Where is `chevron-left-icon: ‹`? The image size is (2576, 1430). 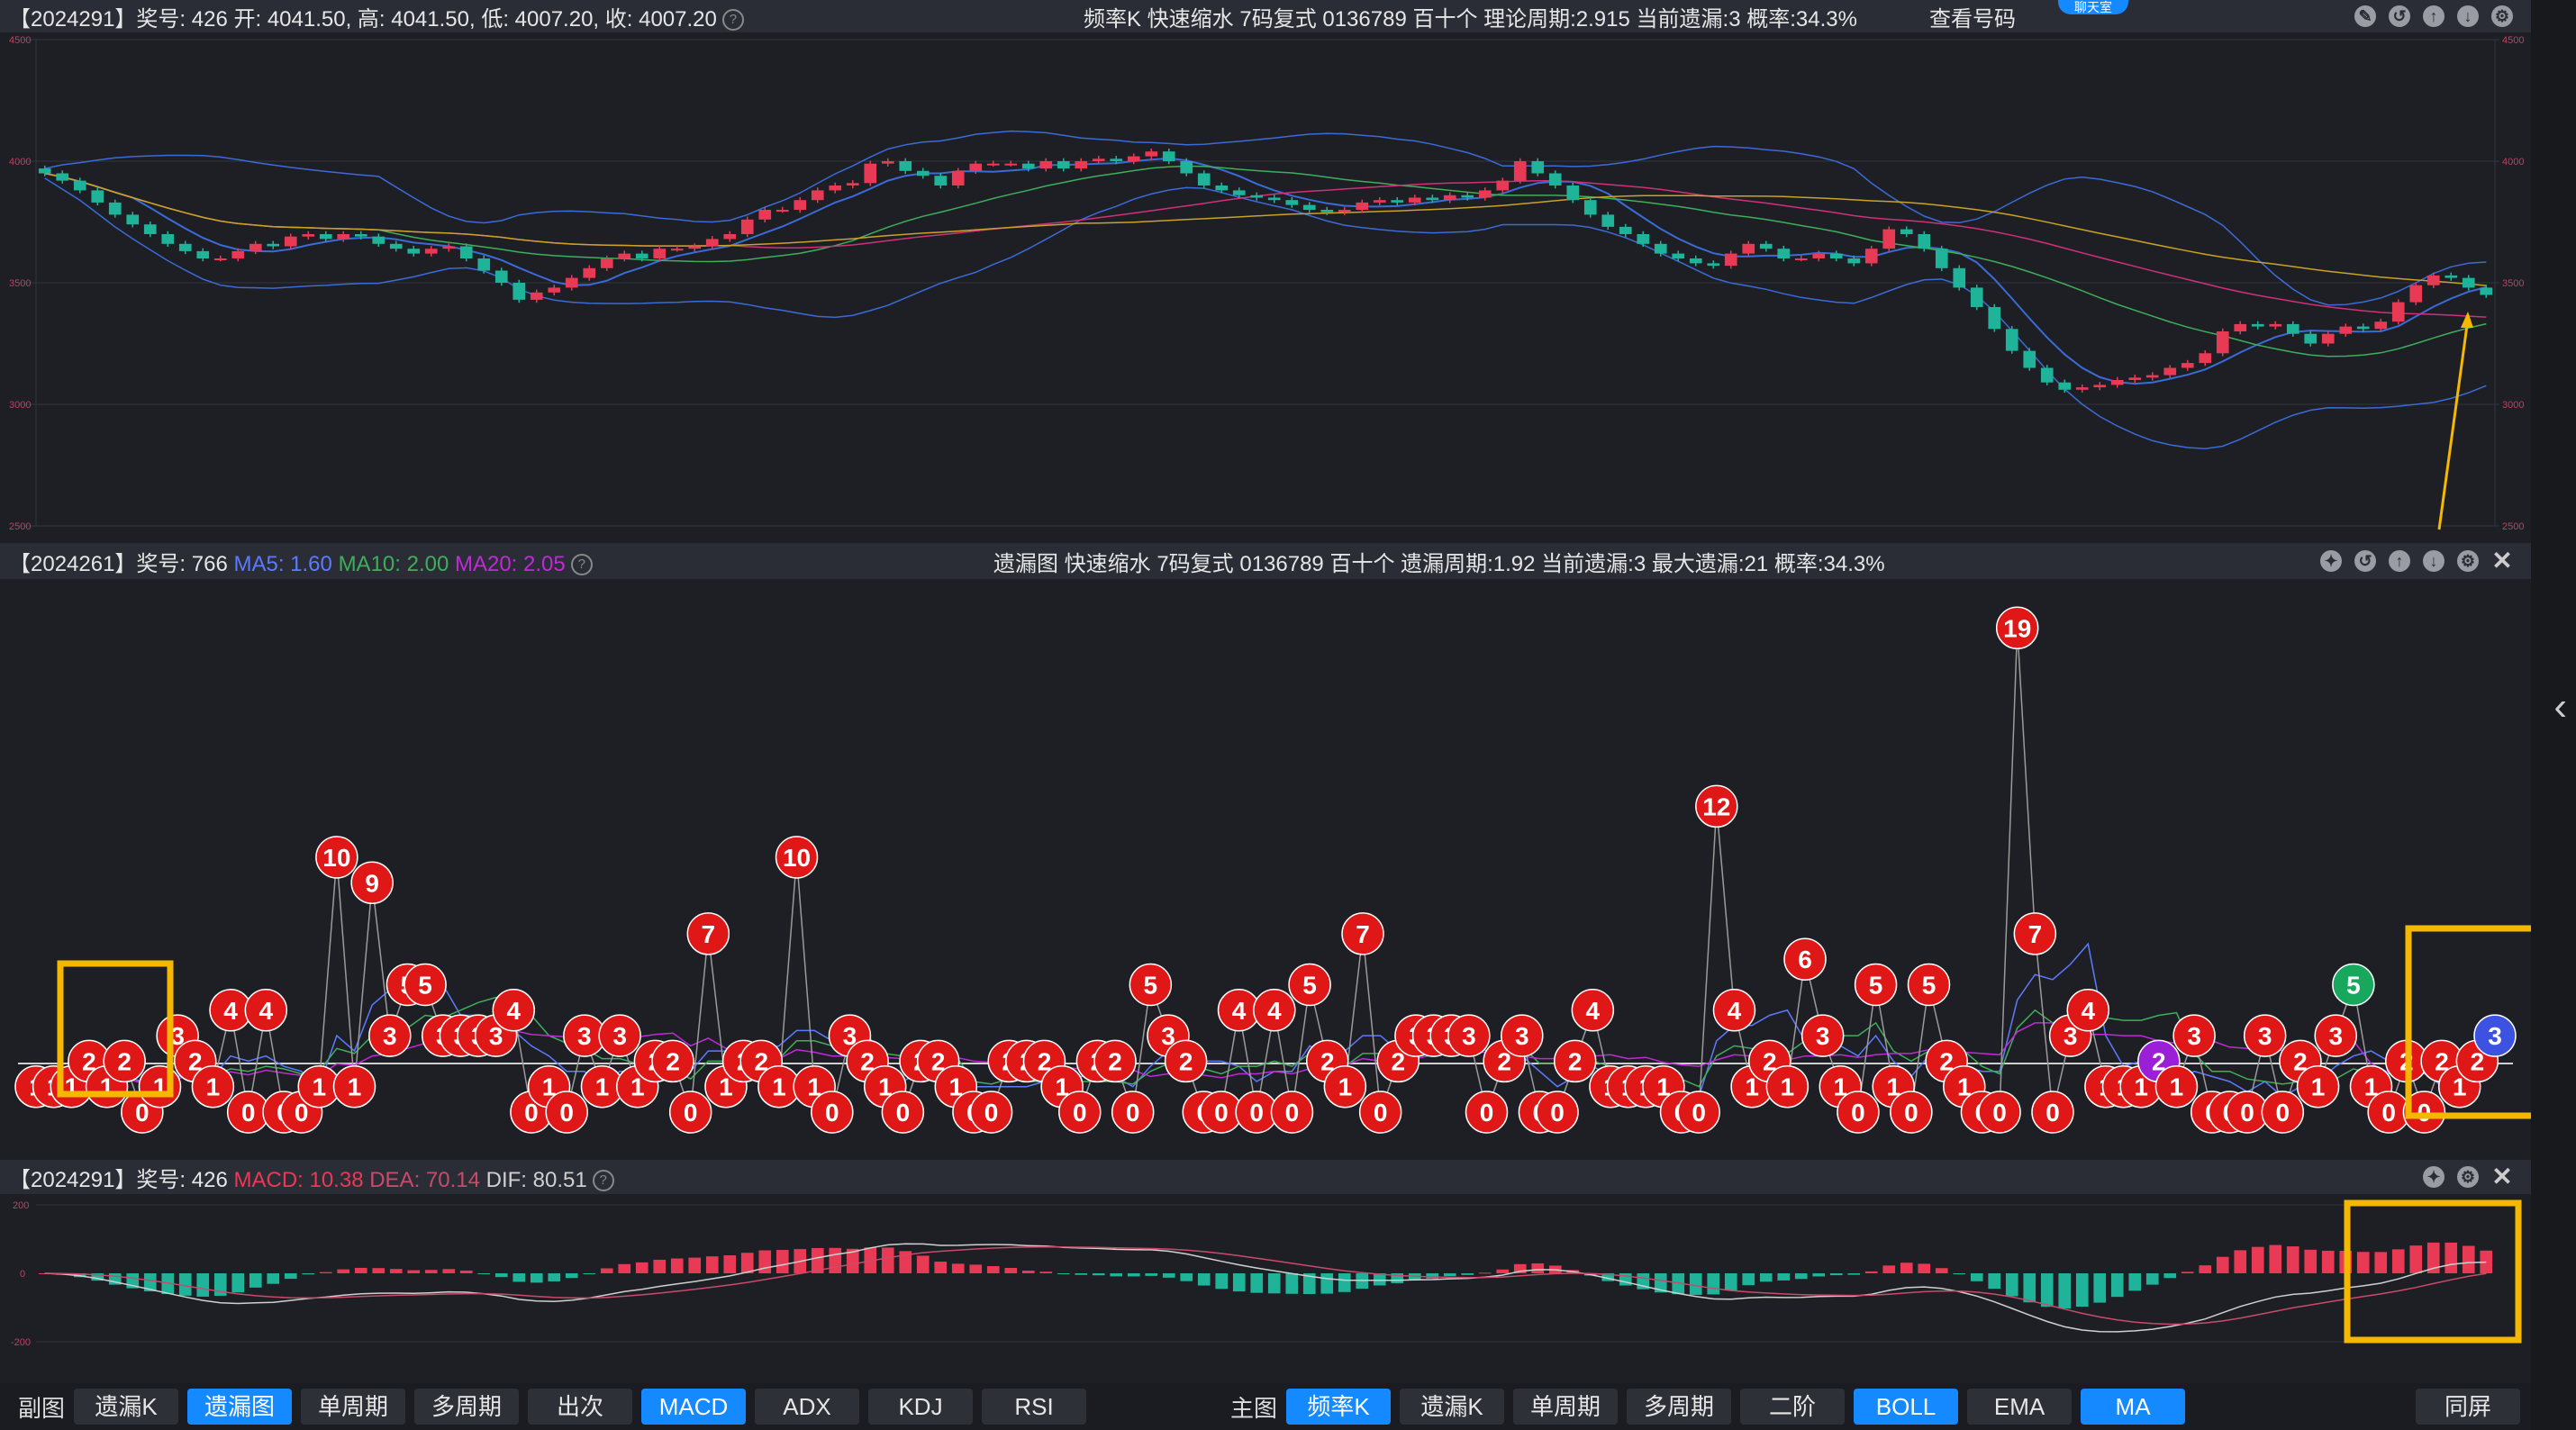
chevron-left-icon: ‹ is located at coordinates (2560, 706).